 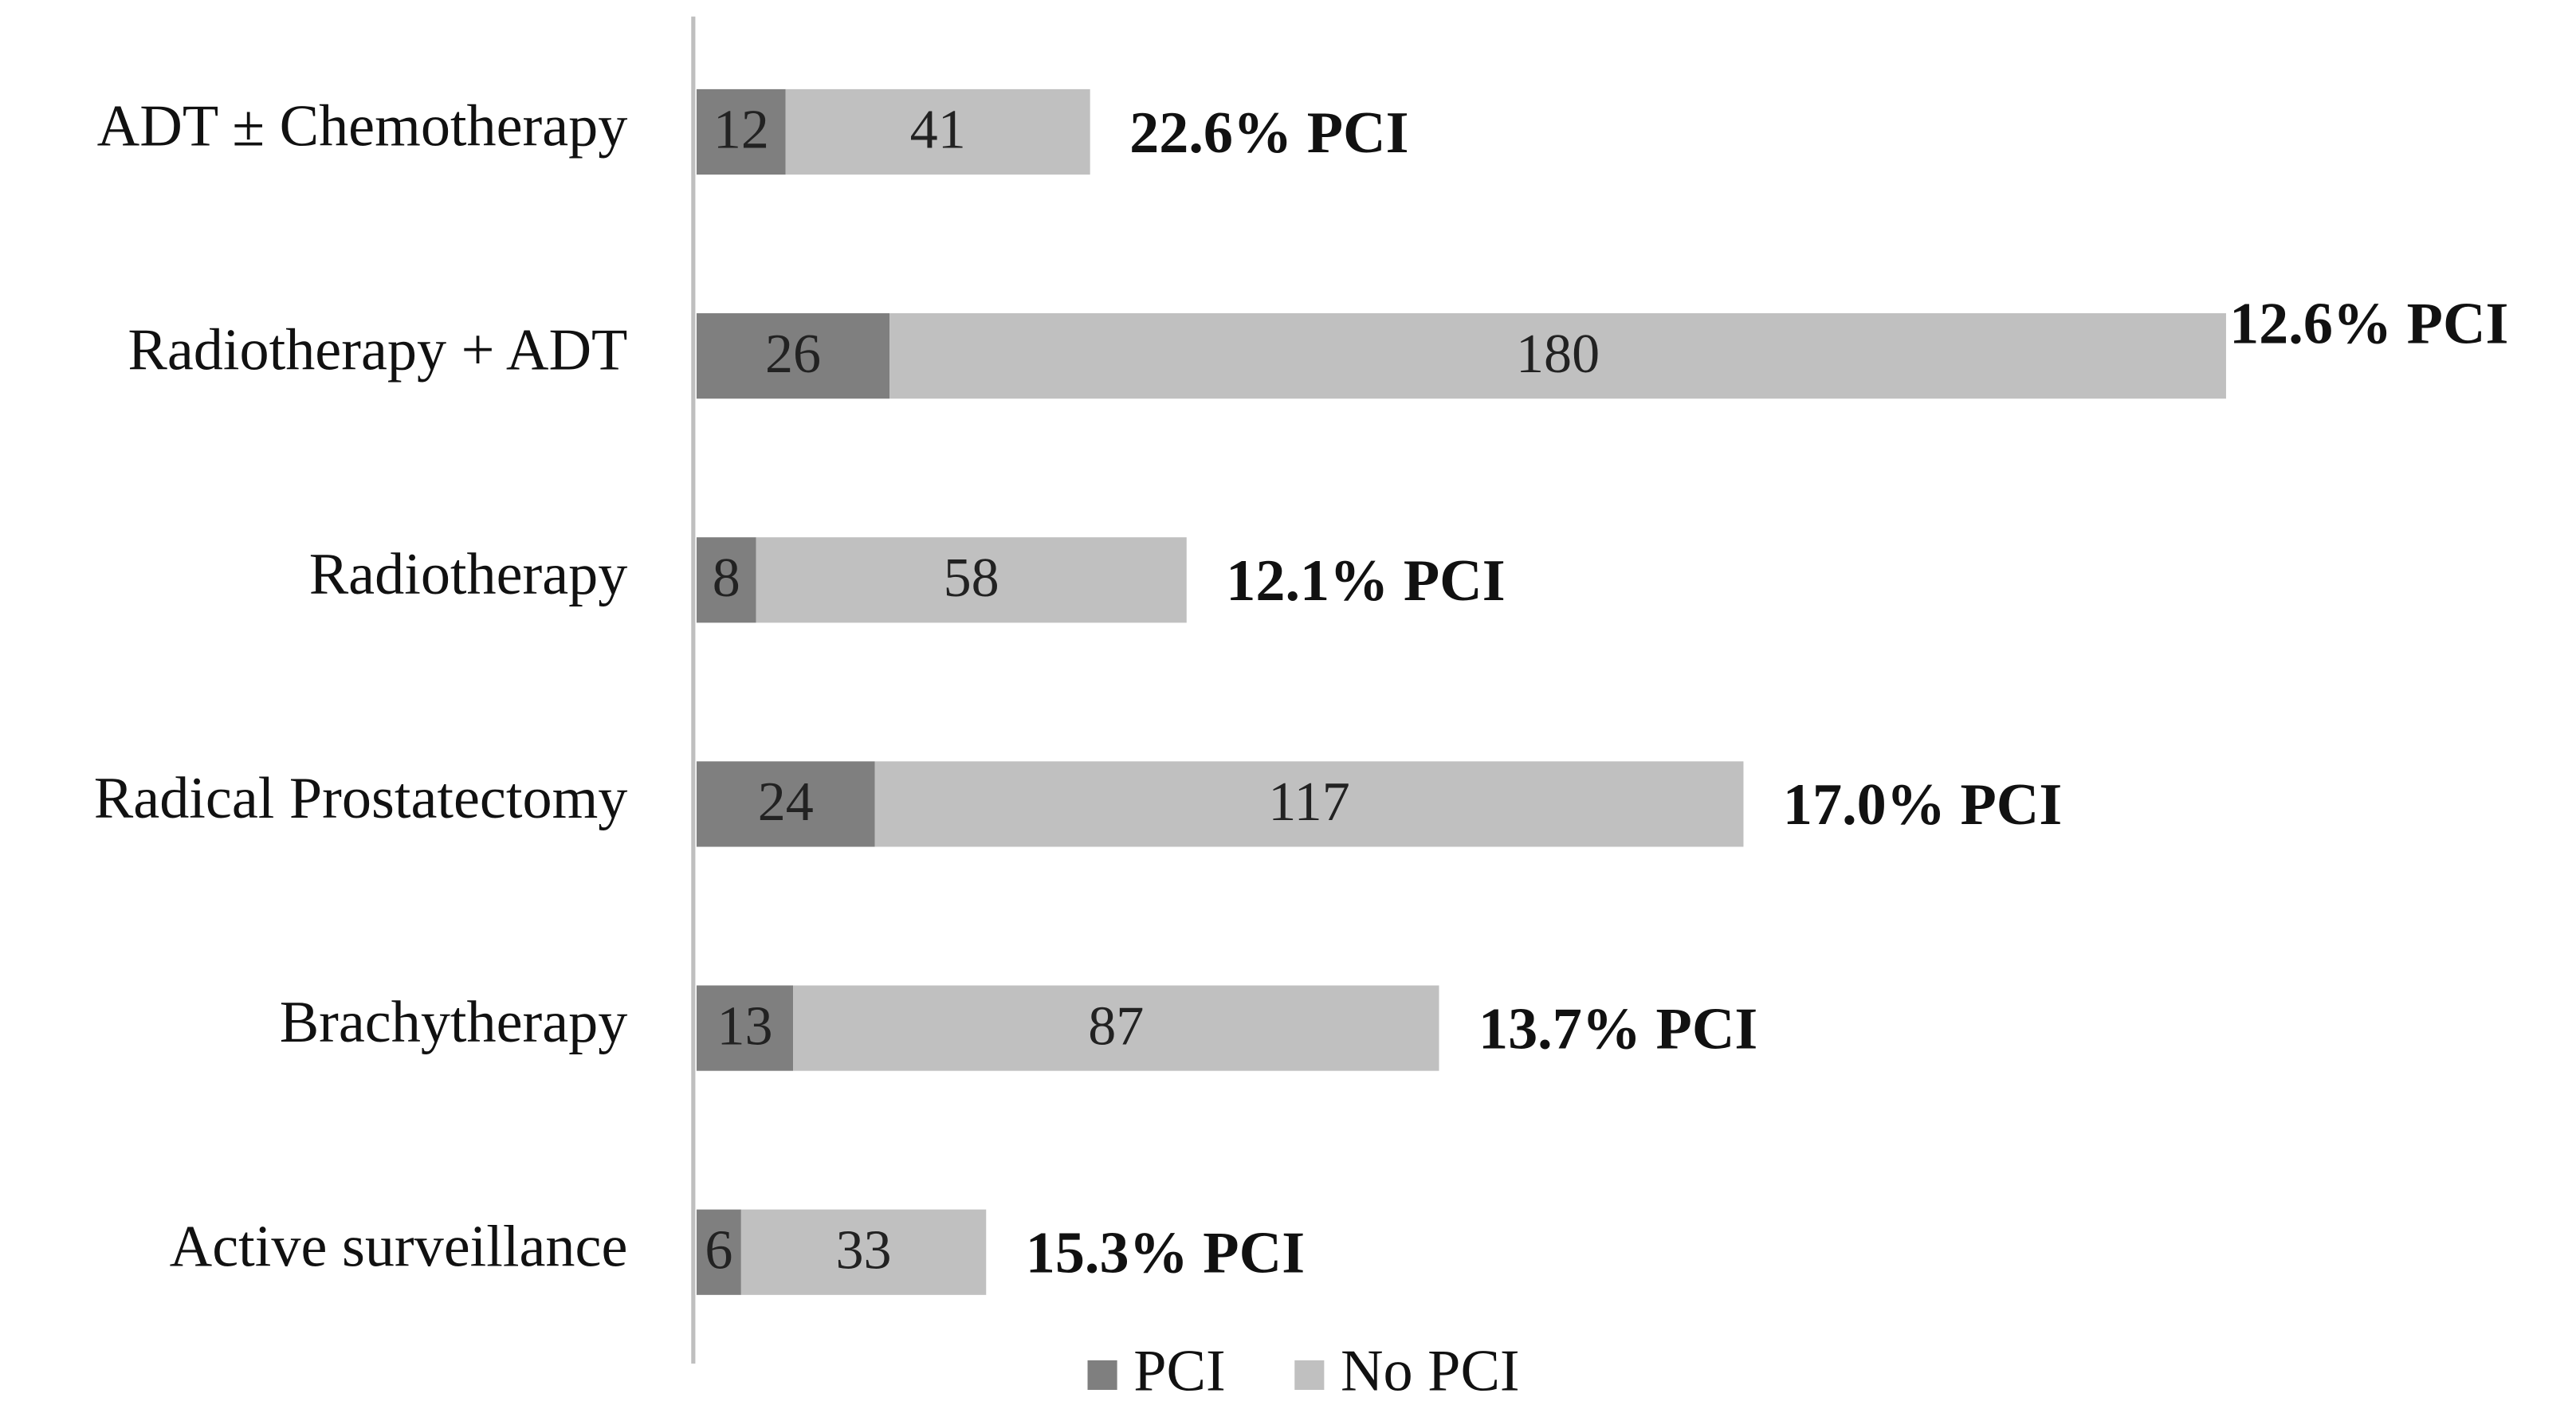 I want to click on percent-annotation: 22.6% PCI, so click(x=1268, y=133).